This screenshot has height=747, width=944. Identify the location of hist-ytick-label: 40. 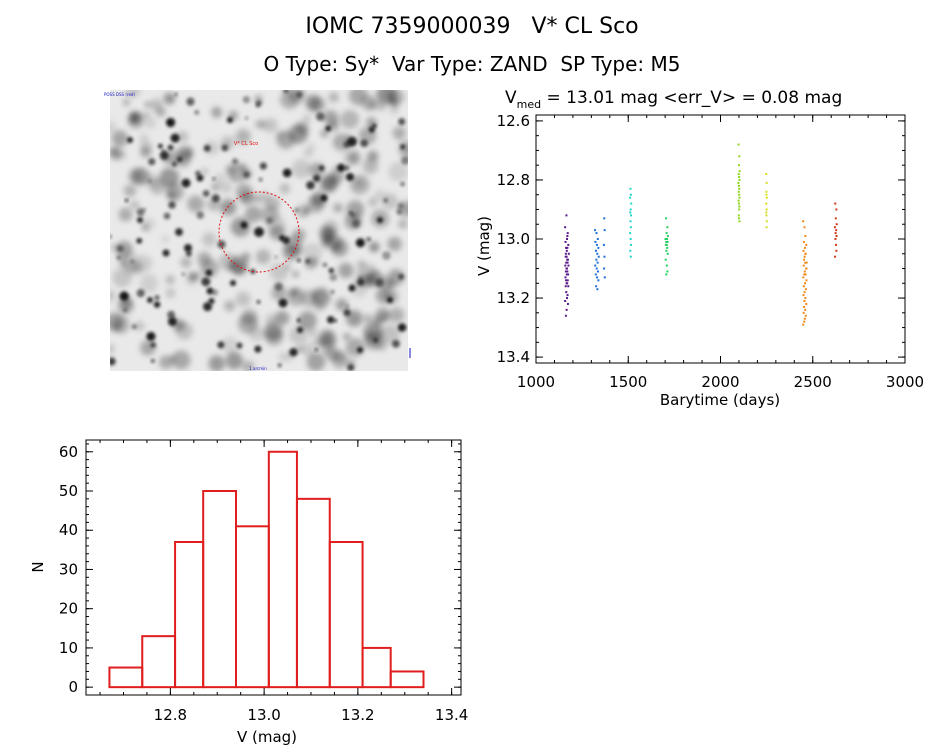
(68, 530).